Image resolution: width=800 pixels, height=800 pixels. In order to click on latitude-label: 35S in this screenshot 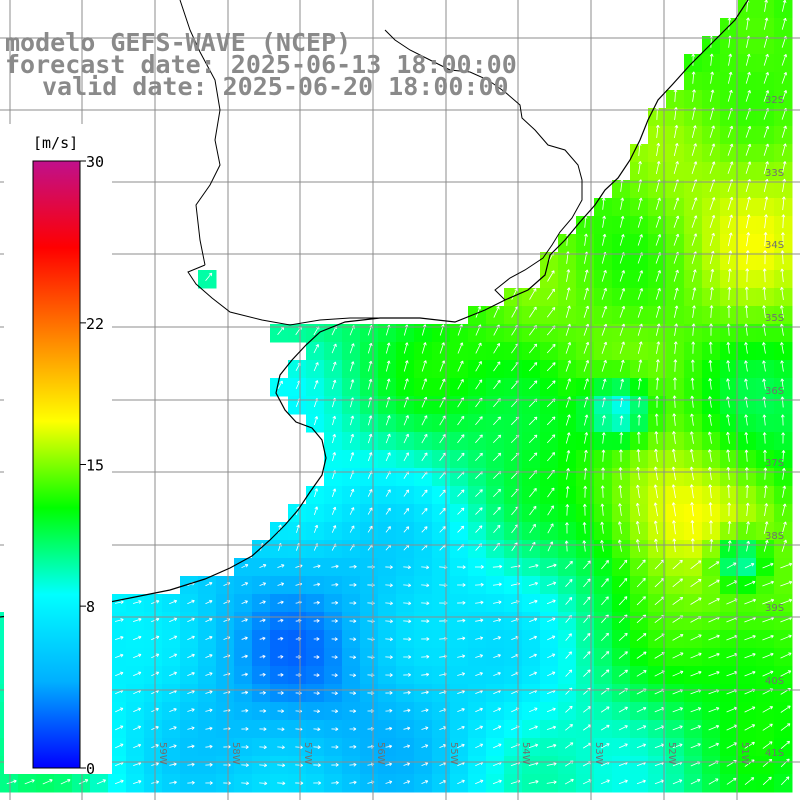, I will do `click(774, 318)`.